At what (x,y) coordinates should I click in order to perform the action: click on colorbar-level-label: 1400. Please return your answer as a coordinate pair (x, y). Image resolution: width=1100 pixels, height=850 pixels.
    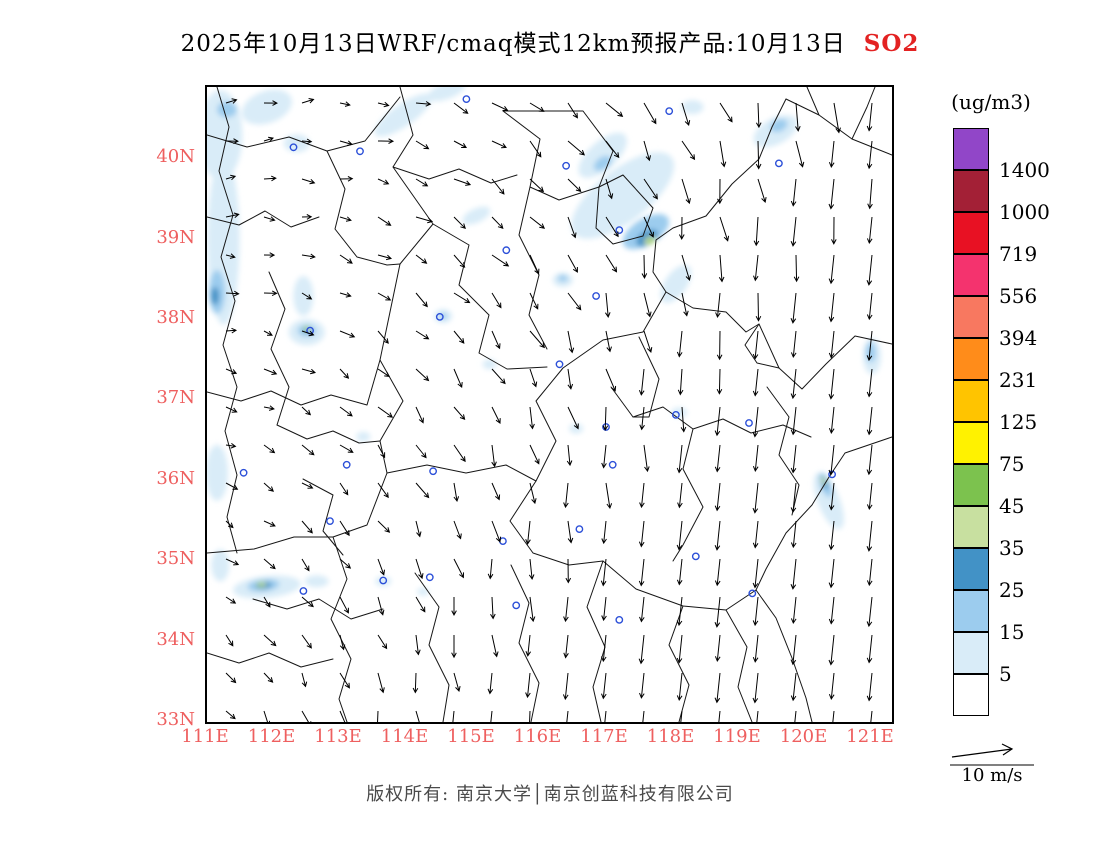
    Looking at the image, I should click on (1024, 170).